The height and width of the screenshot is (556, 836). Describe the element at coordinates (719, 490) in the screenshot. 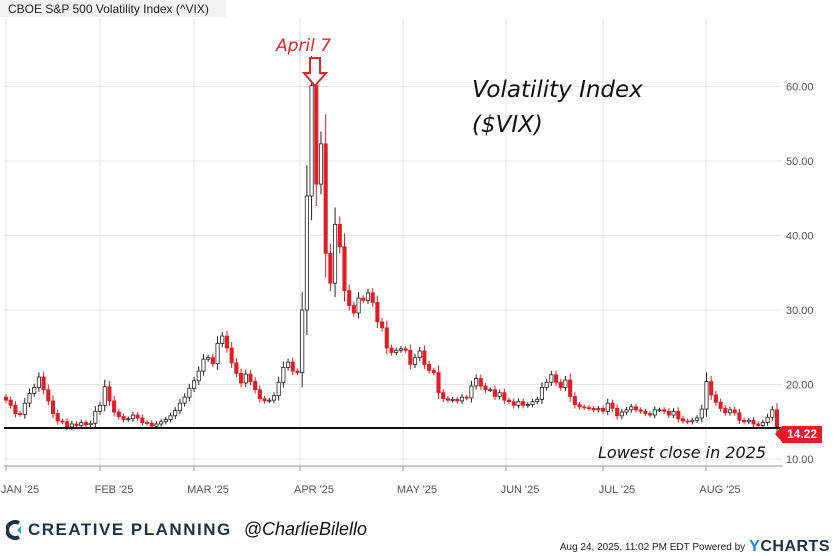

I see `x-tick-label: AUG '25` at that location.